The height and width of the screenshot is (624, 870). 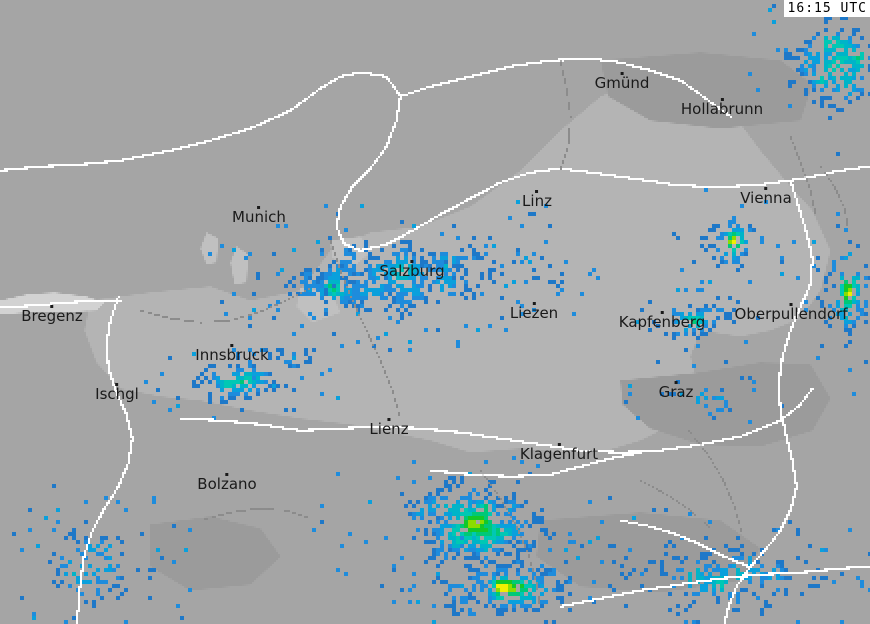 I want to click on city-name-text: Lienz, so click(x=389, y=429).